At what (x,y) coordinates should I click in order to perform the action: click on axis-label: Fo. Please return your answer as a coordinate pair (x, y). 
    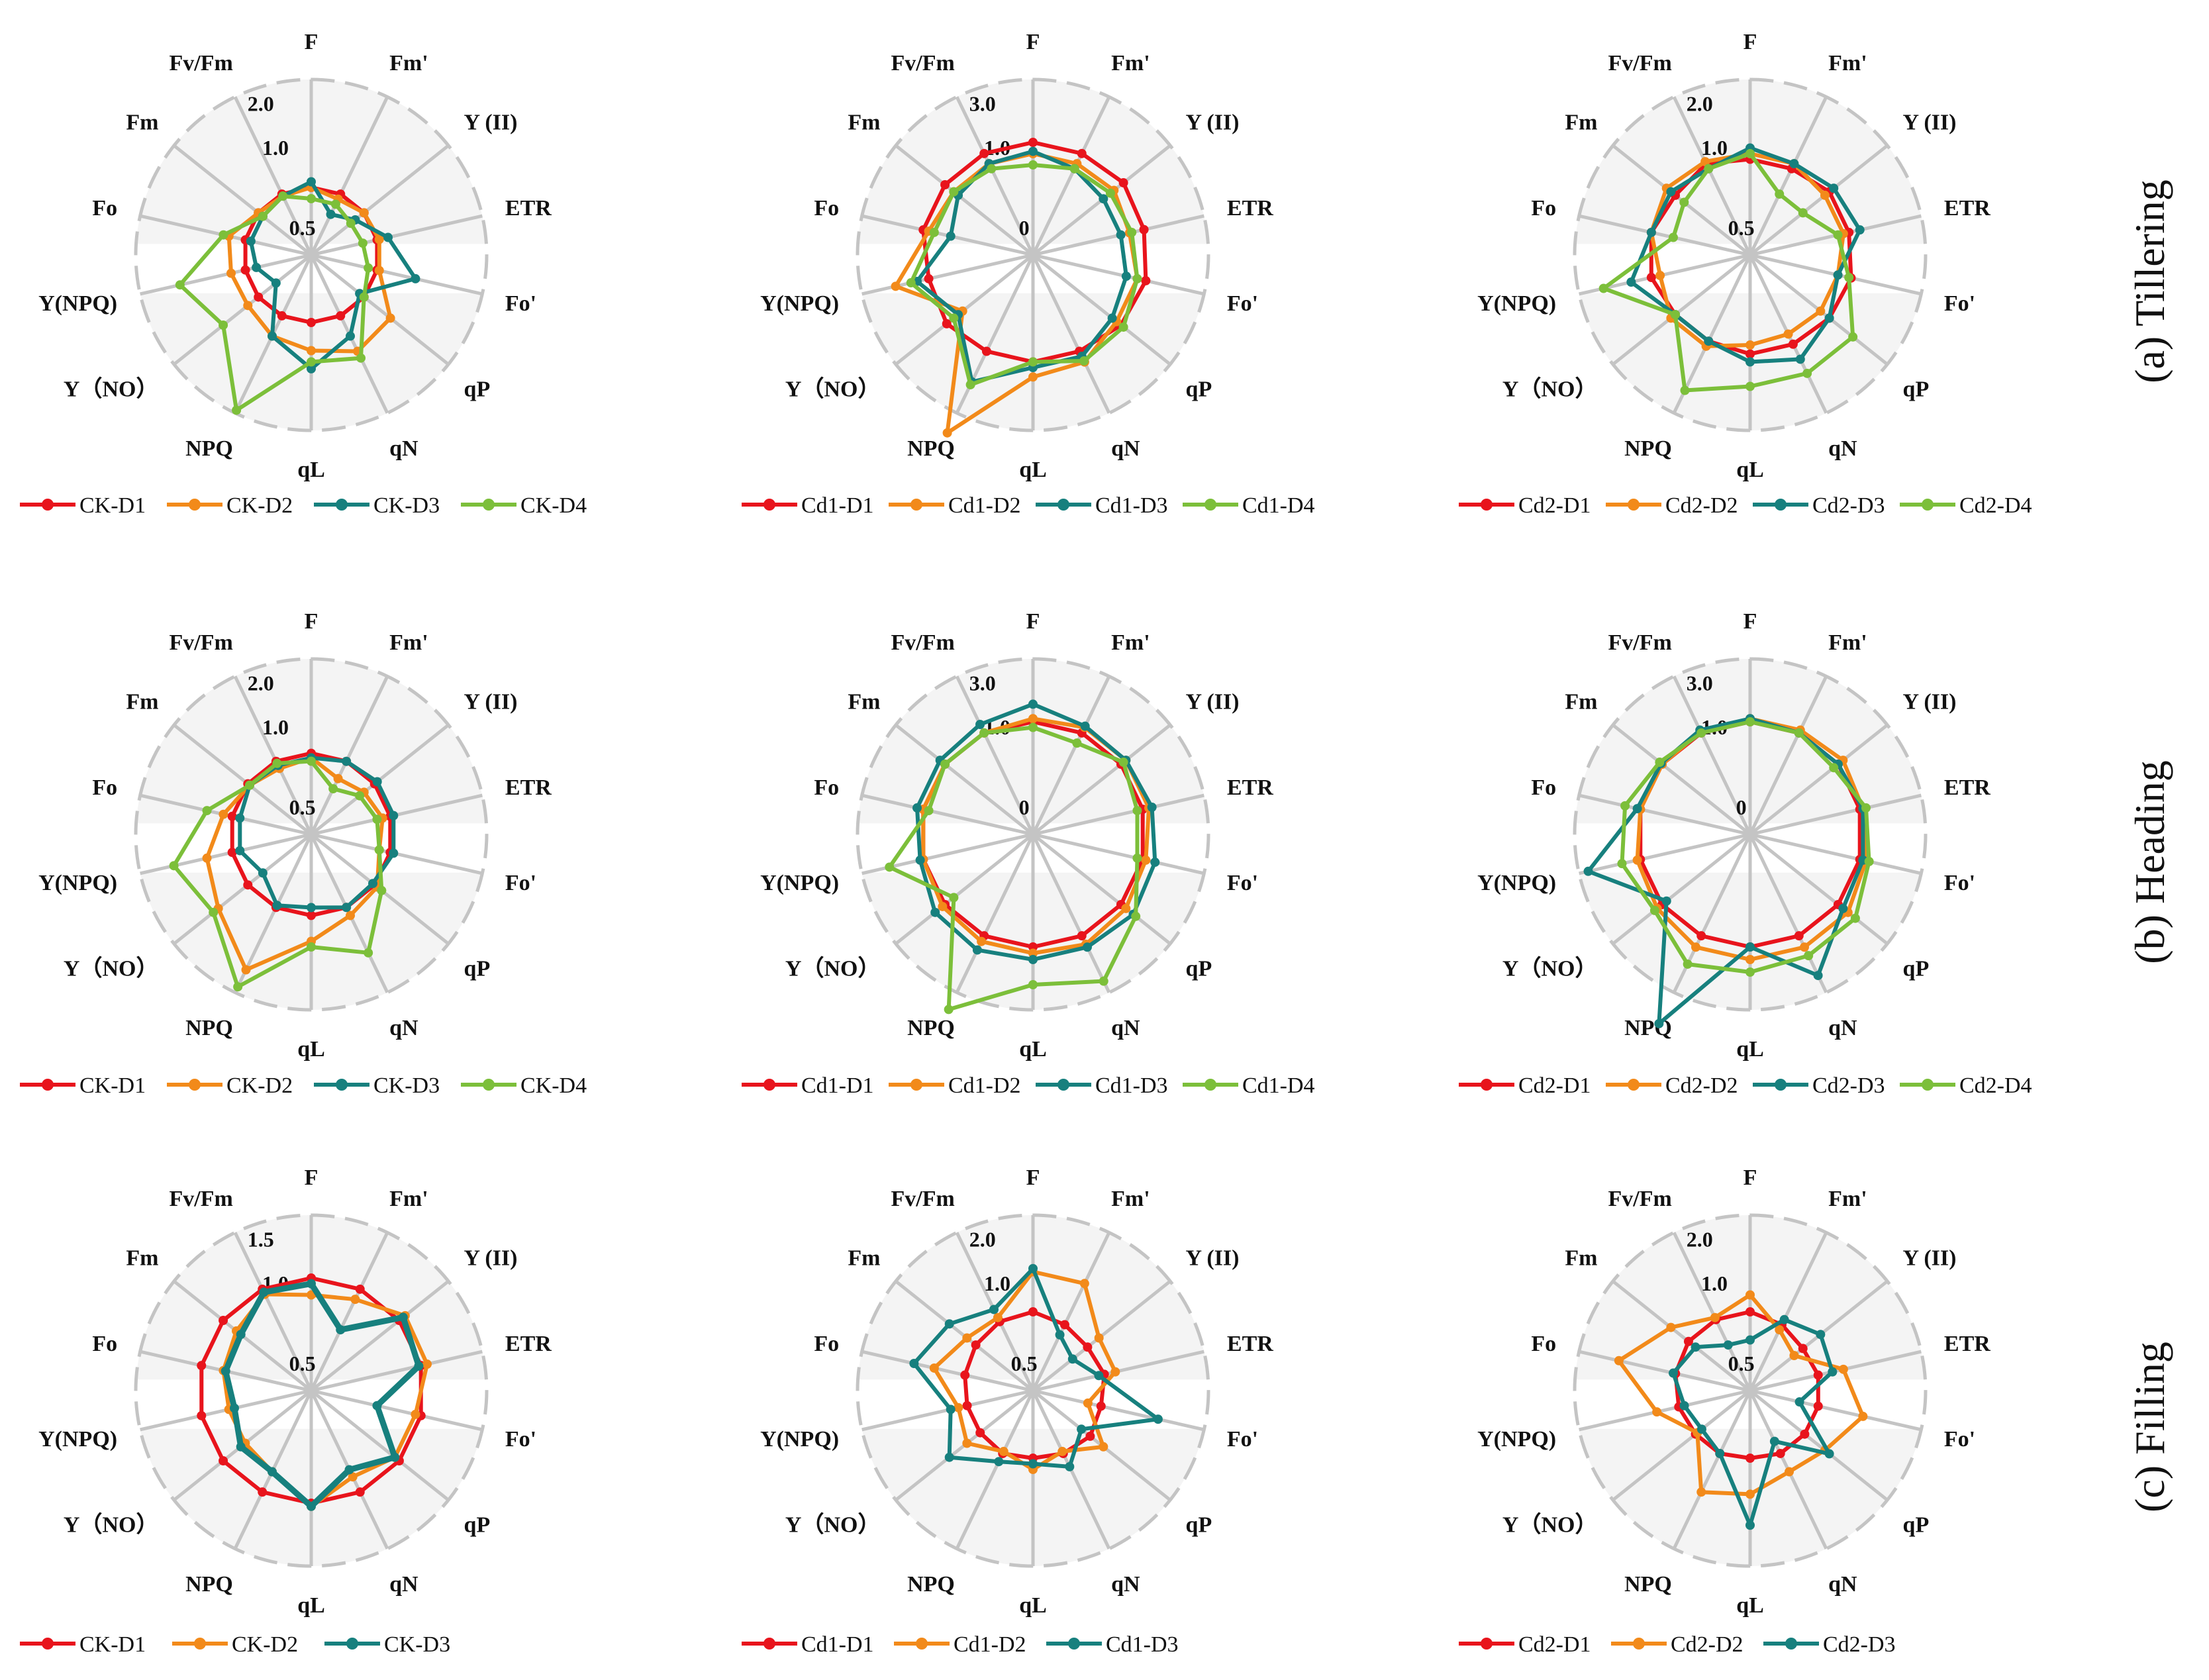
    Looking at the image, I should click on (1544, 208).